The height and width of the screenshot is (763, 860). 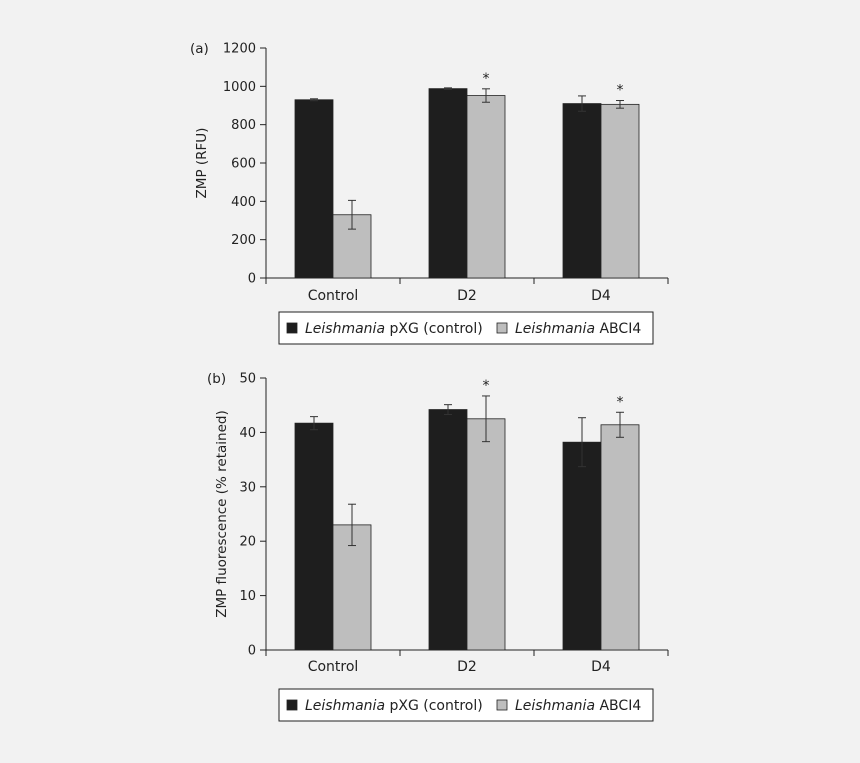 I want to click on y-tick-label: 1000, so click(x=239, y=87).